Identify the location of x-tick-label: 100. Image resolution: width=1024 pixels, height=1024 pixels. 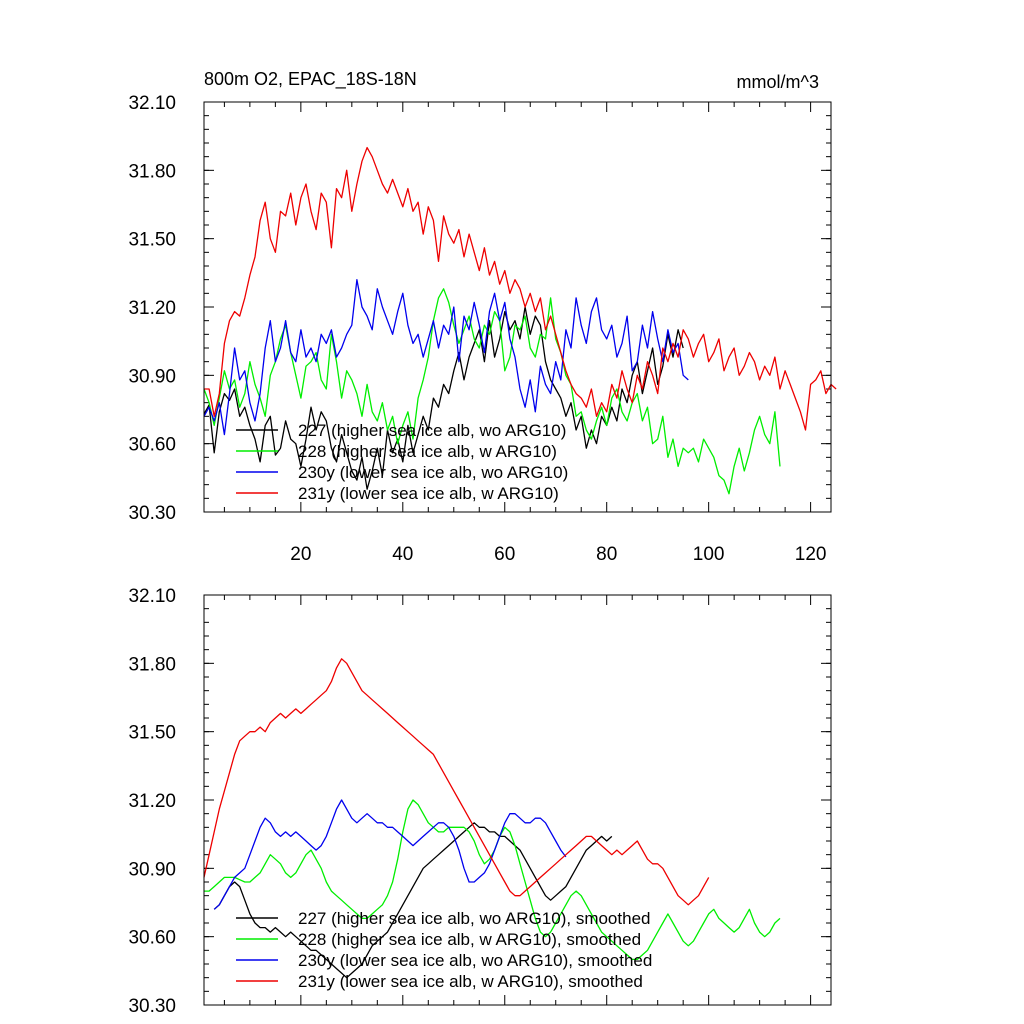
(709, 554).